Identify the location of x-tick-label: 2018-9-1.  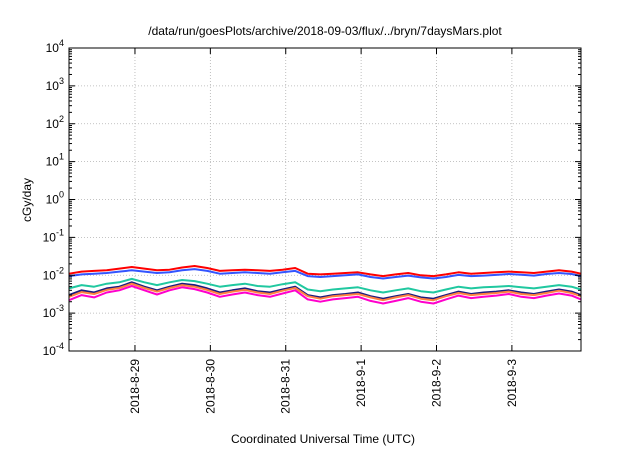
(361, 383).